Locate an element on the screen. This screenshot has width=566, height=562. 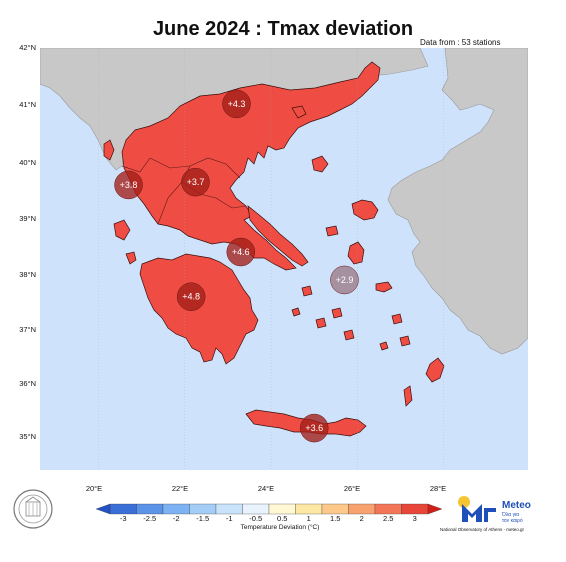
lat-label: 39°N is located at coordinates (27, 218).